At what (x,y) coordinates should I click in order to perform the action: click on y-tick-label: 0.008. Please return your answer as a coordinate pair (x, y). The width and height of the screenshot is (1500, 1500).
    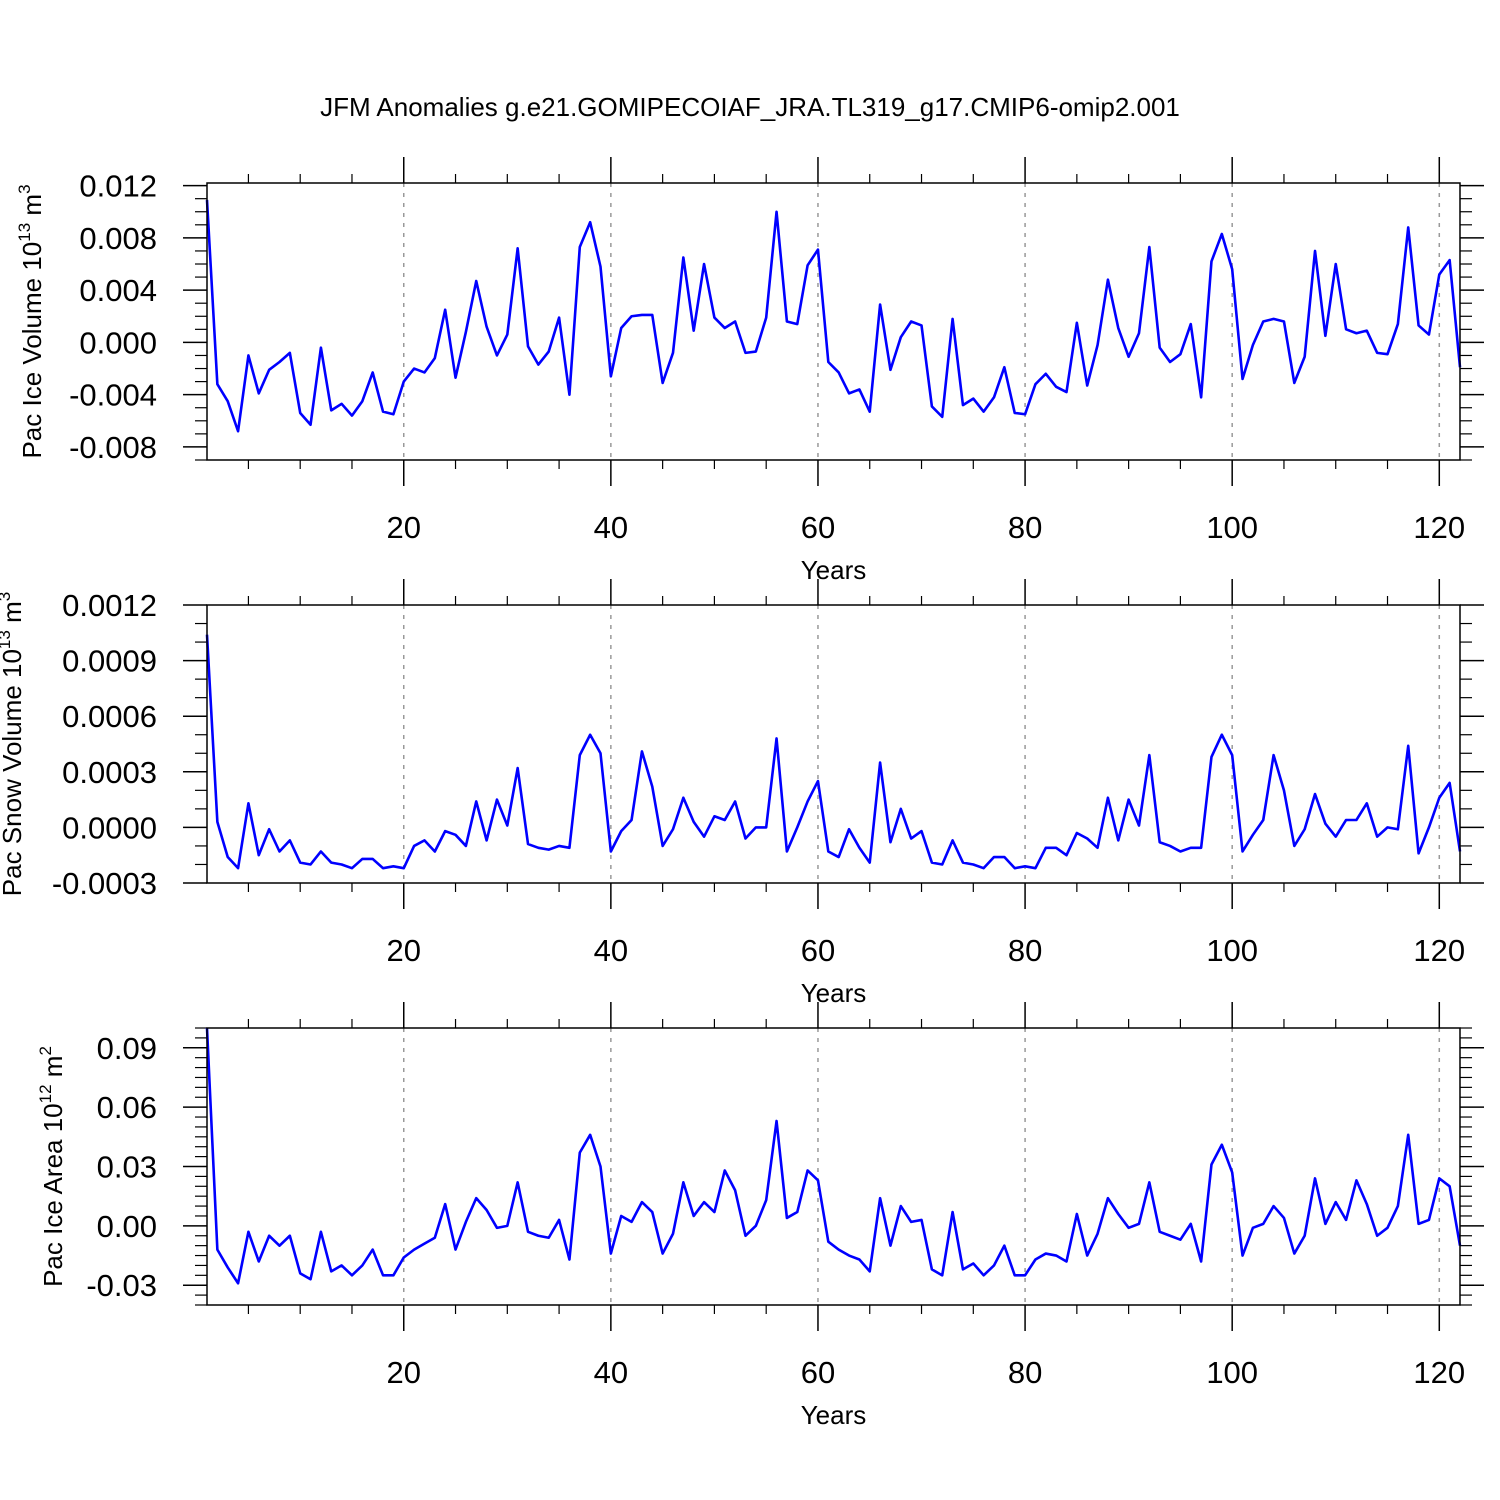
    Looking at the image, I should click on (118, 238).